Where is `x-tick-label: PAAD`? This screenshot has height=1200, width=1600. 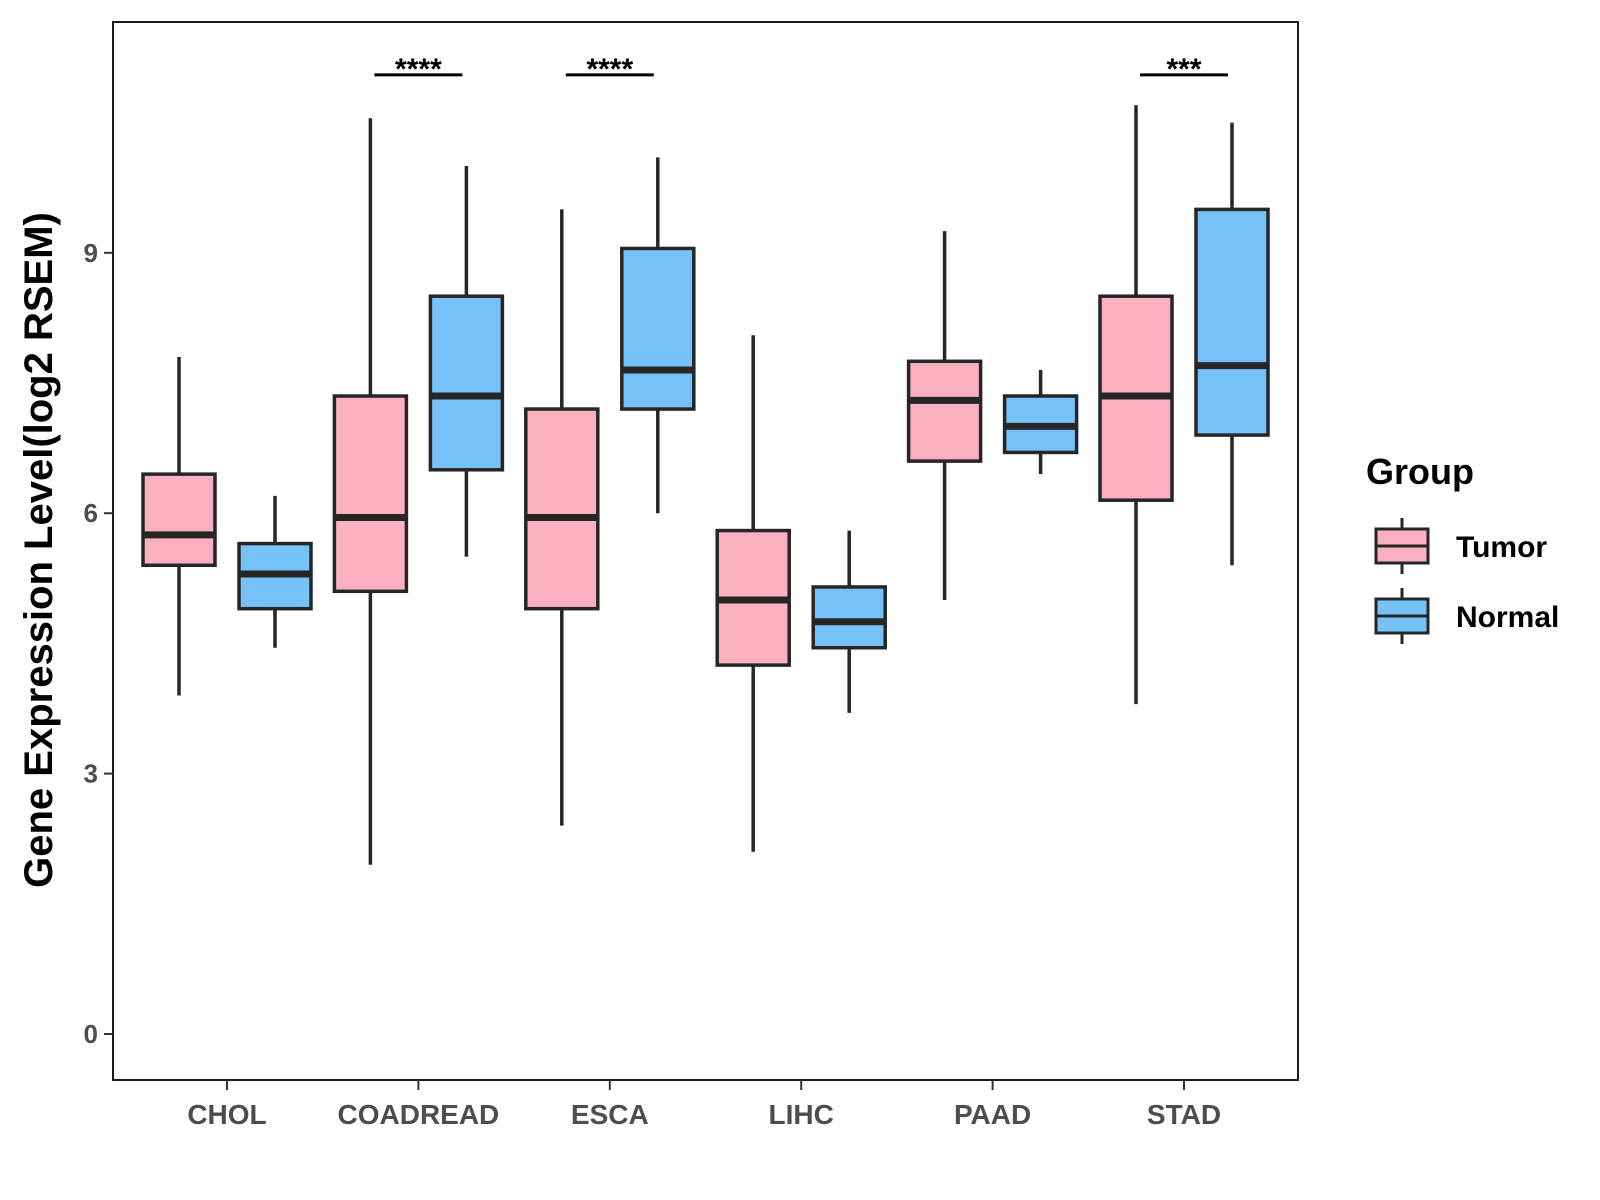 x-tick-label: PAAD is located at coordinates (992, 1114).